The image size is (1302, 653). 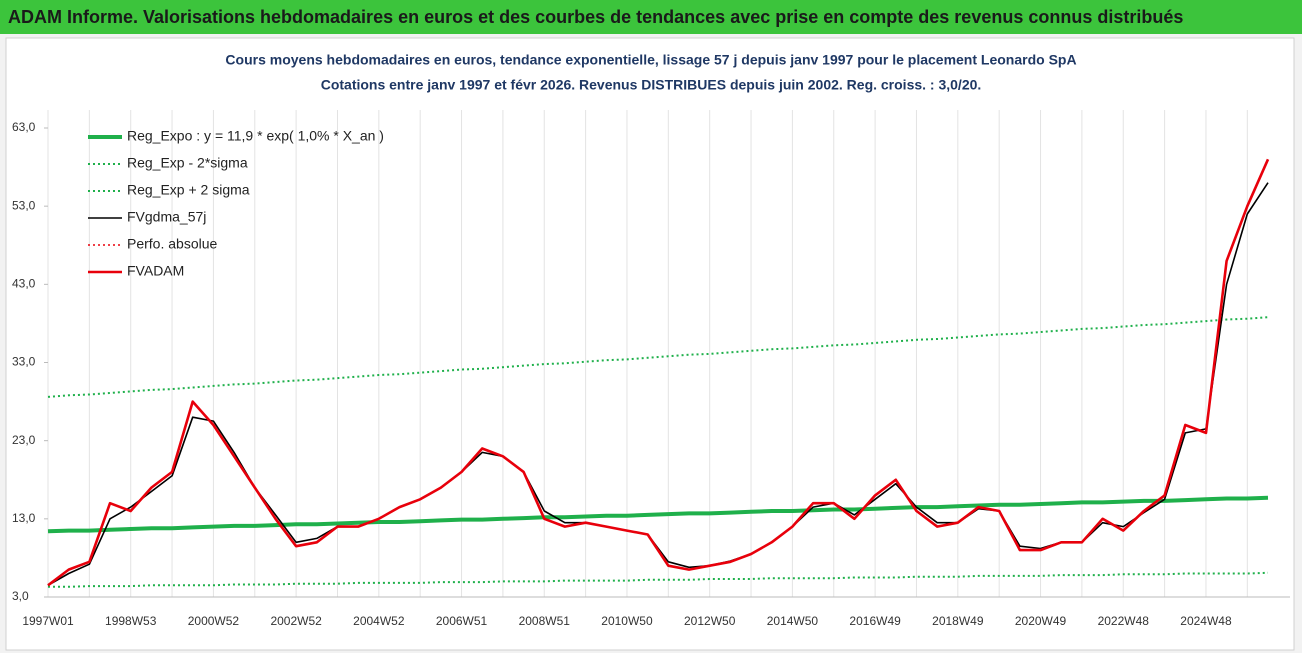 What do you see at coordinates (545, 621) in the screenshot?
I see `x-tick-label: 2008W51` at bounding box center [545, 621].